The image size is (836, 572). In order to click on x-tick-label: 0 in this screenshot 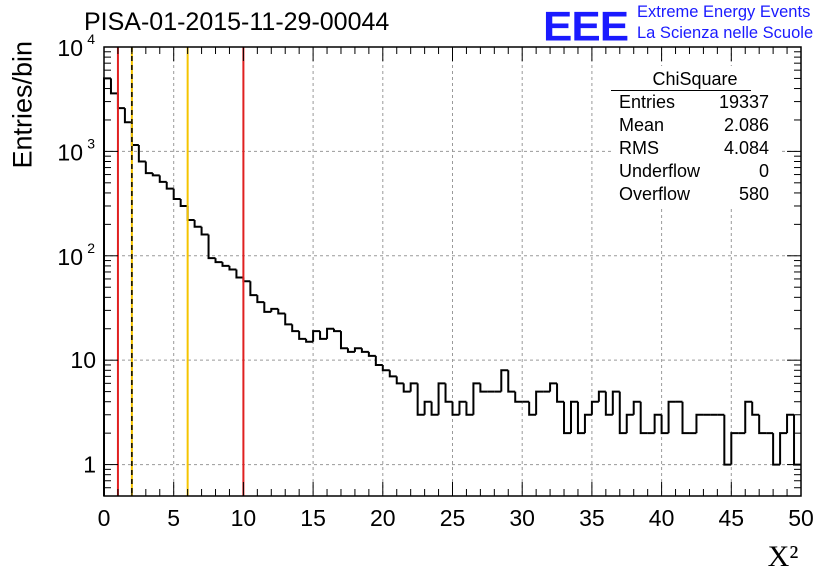, I will do `click(104, 518)`.